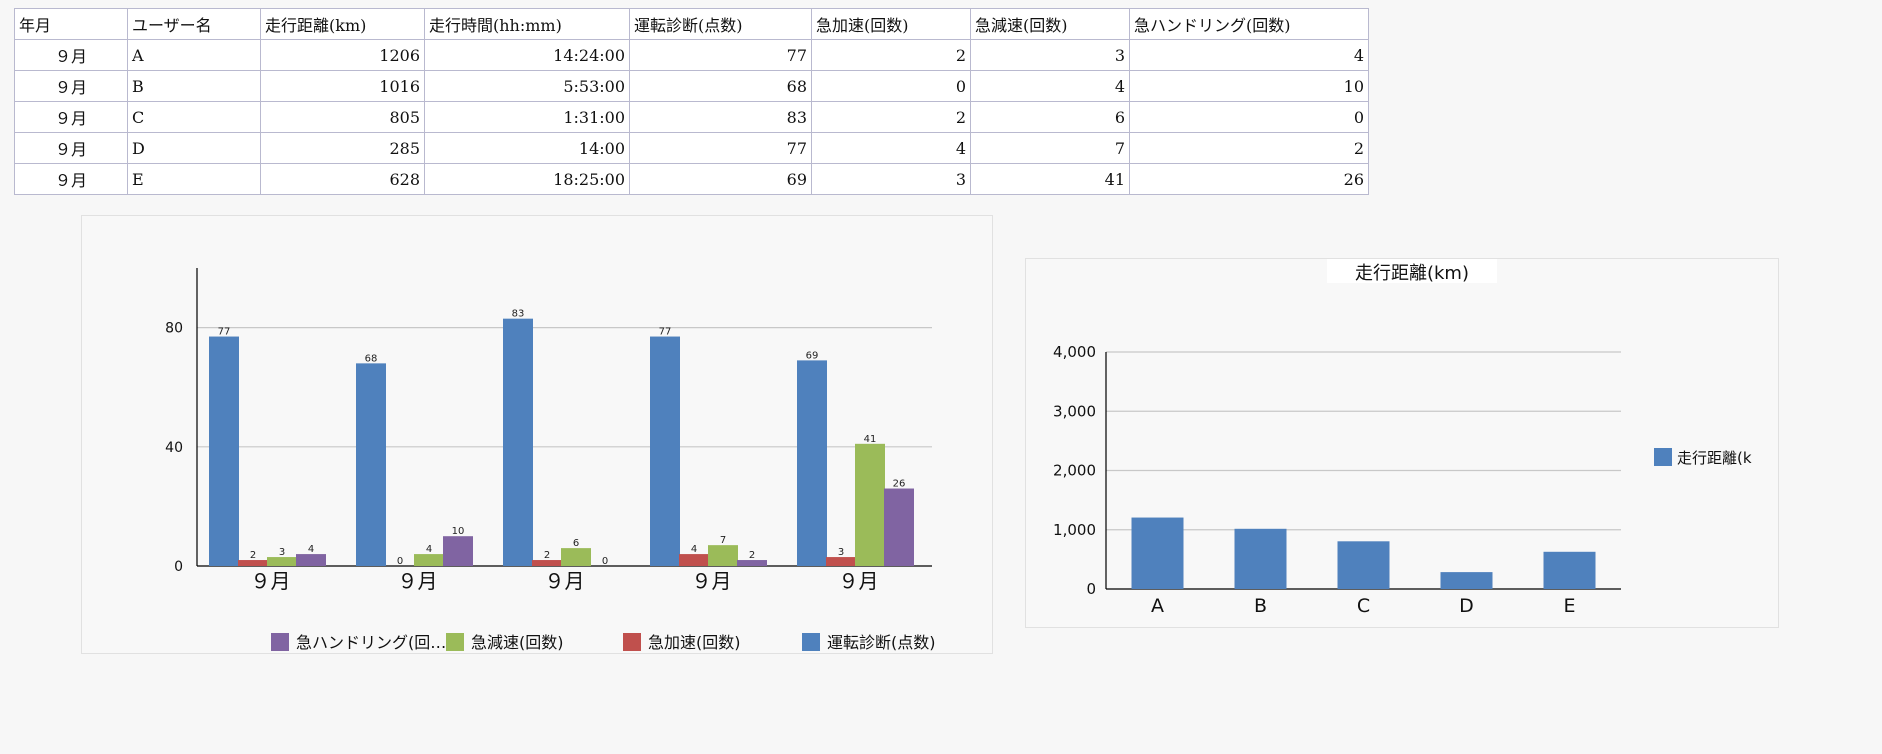 The height and width of the screenshot is (754, 1882). Describe the element at coordinates (400, 561) in the screenshot. I see `data-label: 0` at that location.